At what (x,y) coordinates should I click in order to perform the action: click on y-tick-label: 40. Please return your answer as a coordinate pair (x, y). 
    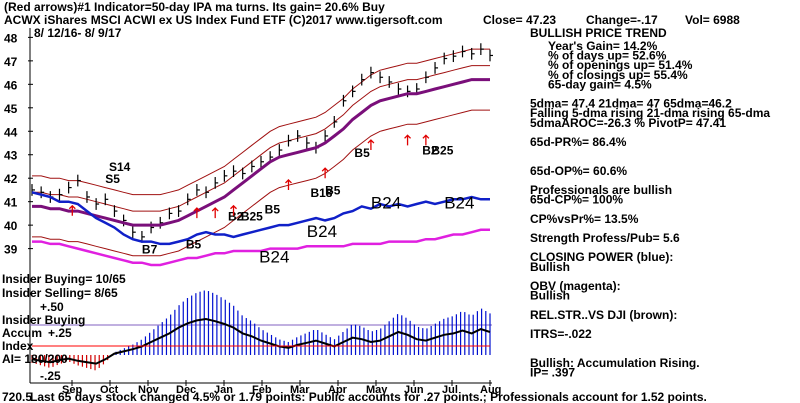
    Looking at the image, I should click on (11, 226).